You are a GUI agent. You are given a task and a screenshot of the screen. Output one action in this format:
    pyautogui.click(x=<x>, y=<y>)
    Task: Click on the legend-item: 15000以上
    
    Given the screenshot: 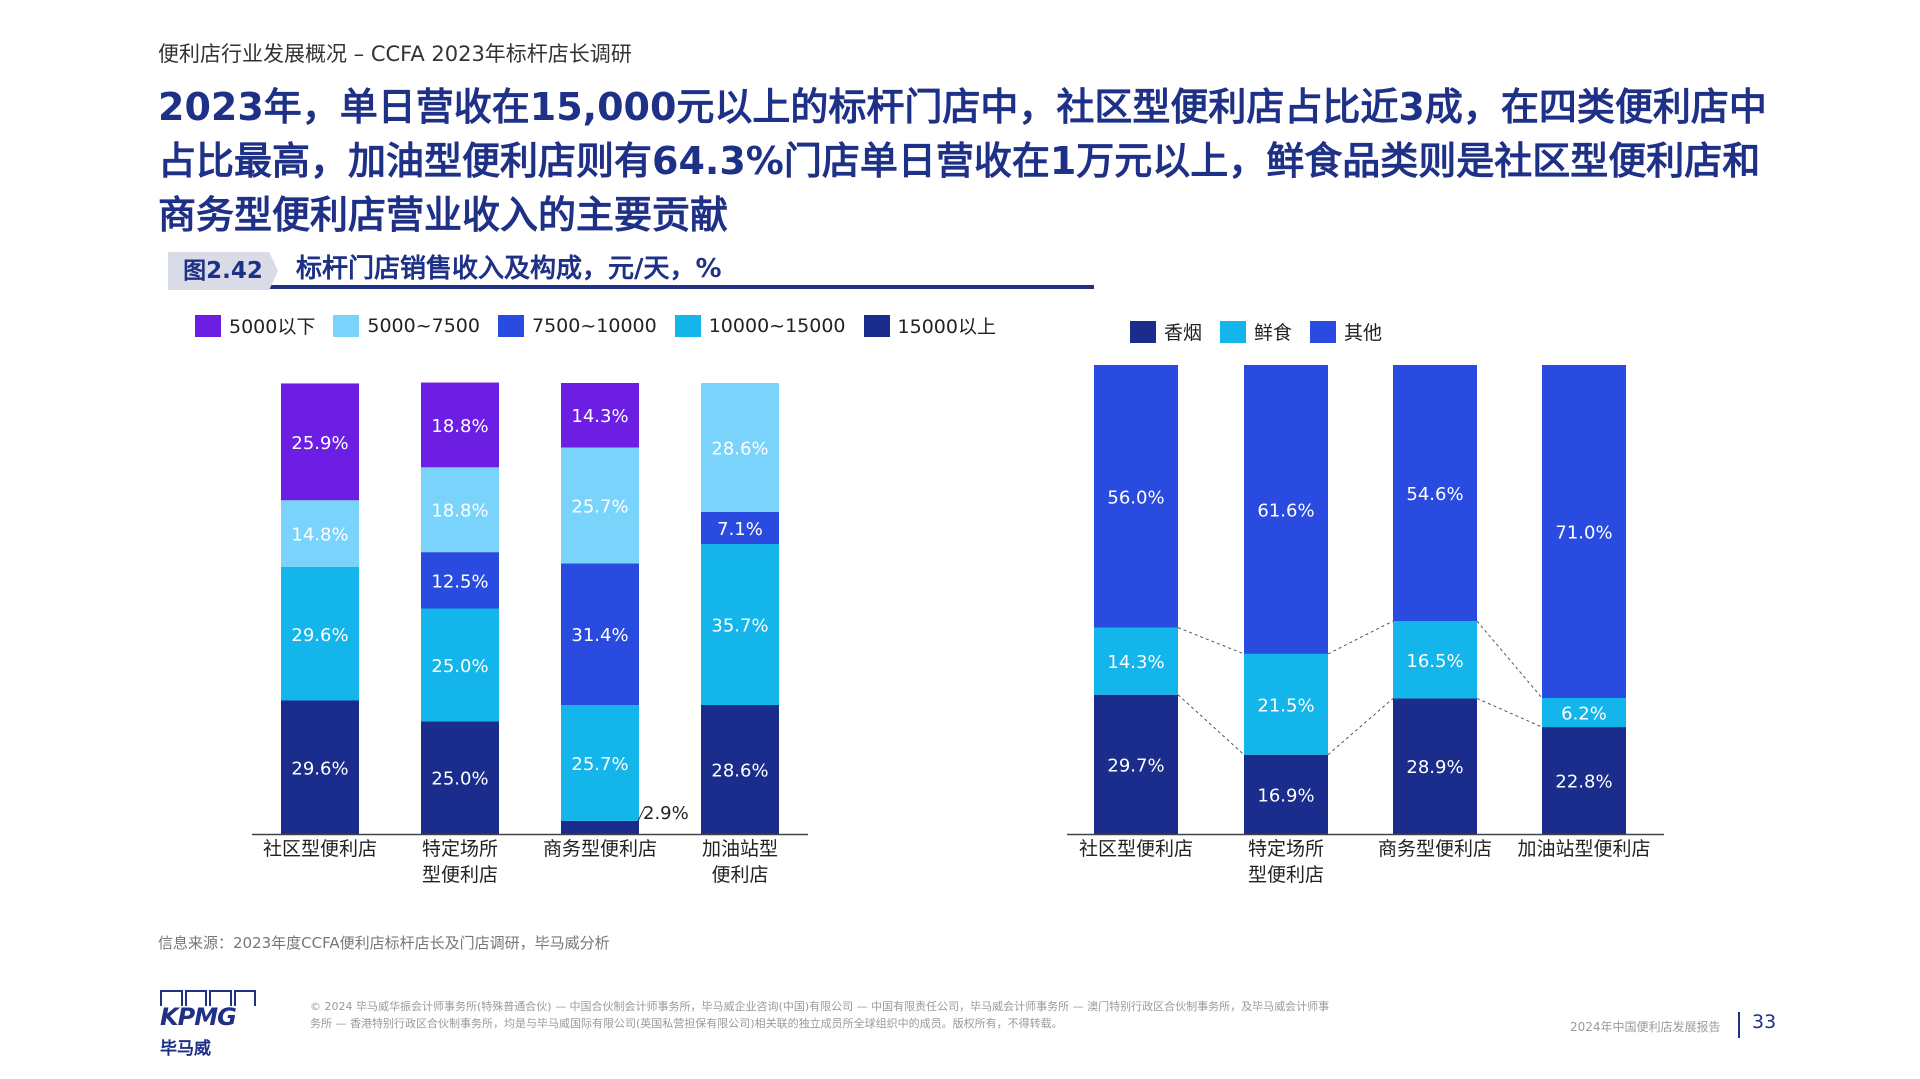 What is the action you would take?
    pyautogui.click(x=929, y=325)
    